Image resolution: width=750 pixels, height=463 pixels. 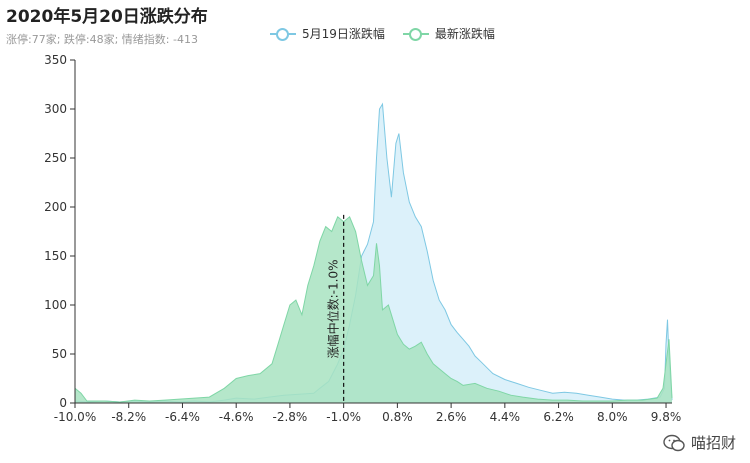 What do you see at coordinates (333, 308) in the screenshot?
I see `median-label: 涨幅中位数:-1.0%` at bounding box center [333, 308].